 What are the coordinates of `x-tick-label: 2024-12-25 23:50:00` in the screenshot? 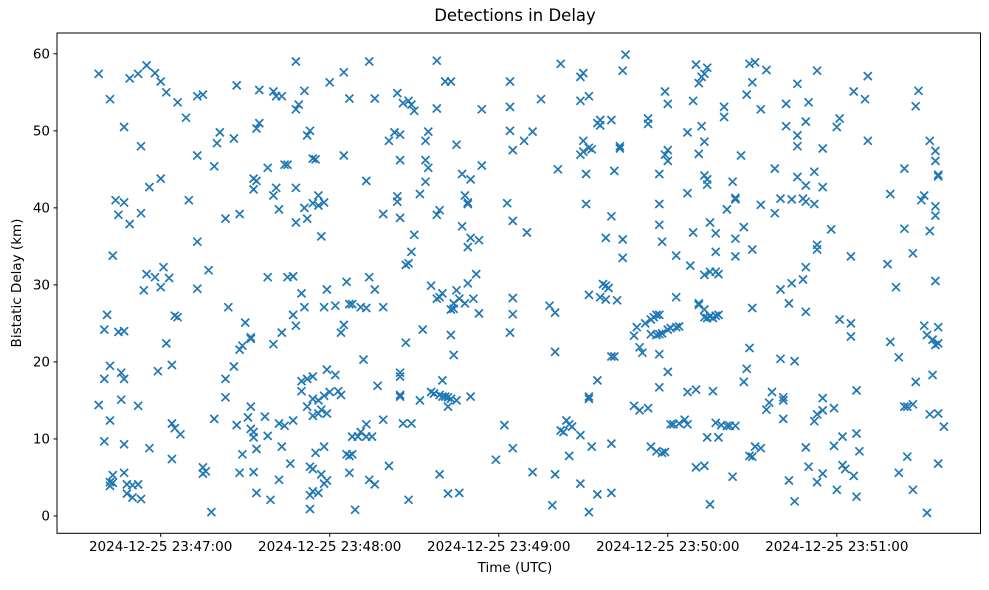 It's located at (667, 547).